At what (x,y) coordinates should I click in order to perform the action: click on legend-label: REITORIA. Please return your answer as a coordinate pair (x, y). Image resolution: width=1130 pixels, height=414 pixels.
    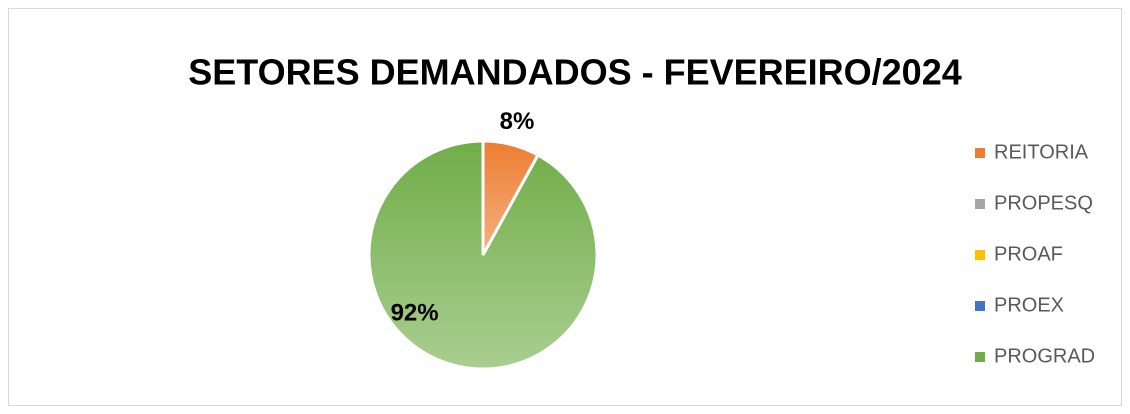
    Looking at the image, I should click on (1041, 152).